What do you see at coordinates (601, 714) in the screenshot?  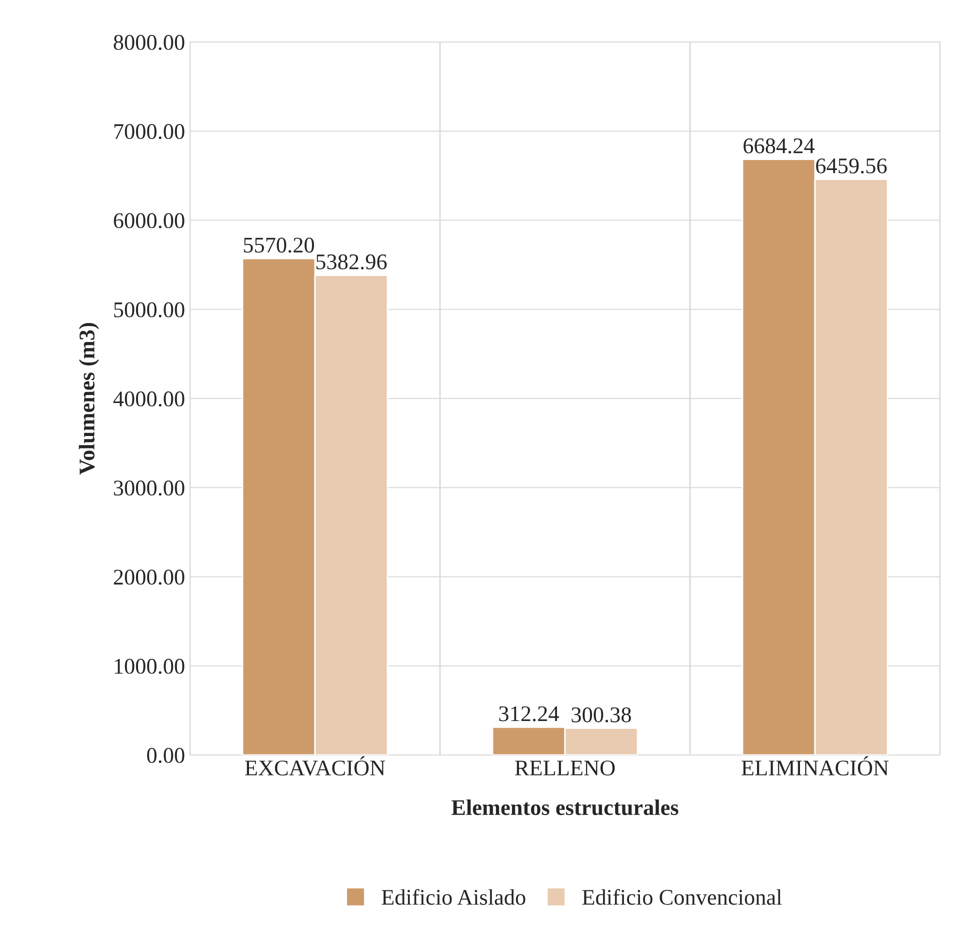 I see `data-label: 300.38` at bounding box center [601, 714].